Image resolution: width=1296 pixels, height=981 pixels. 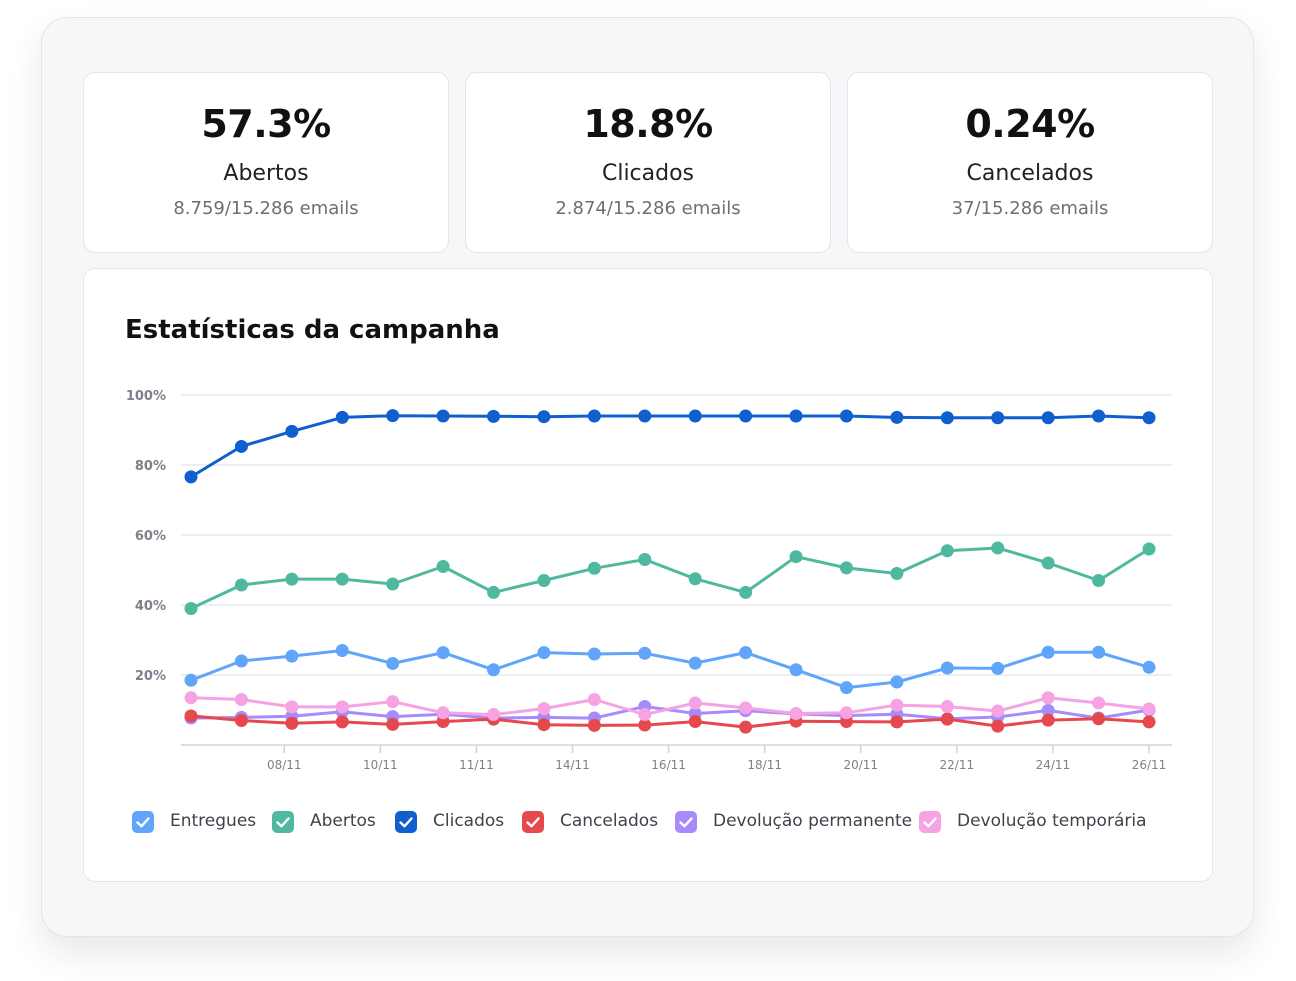 I want to click on x-tick-label: 22/11, so click(x=957, y=765).